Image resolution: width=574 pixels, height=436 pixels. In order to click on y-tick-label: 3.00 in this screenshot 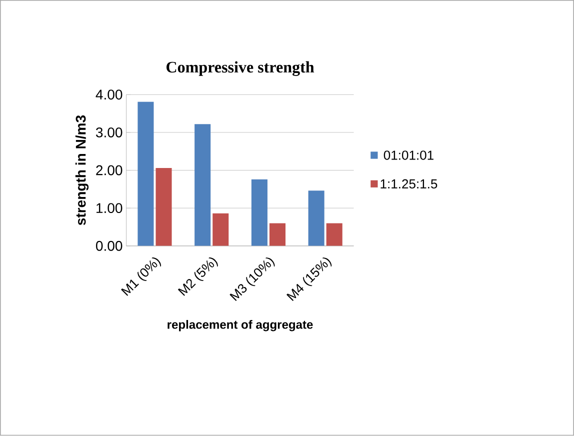, I will do `click(109, 133)`.